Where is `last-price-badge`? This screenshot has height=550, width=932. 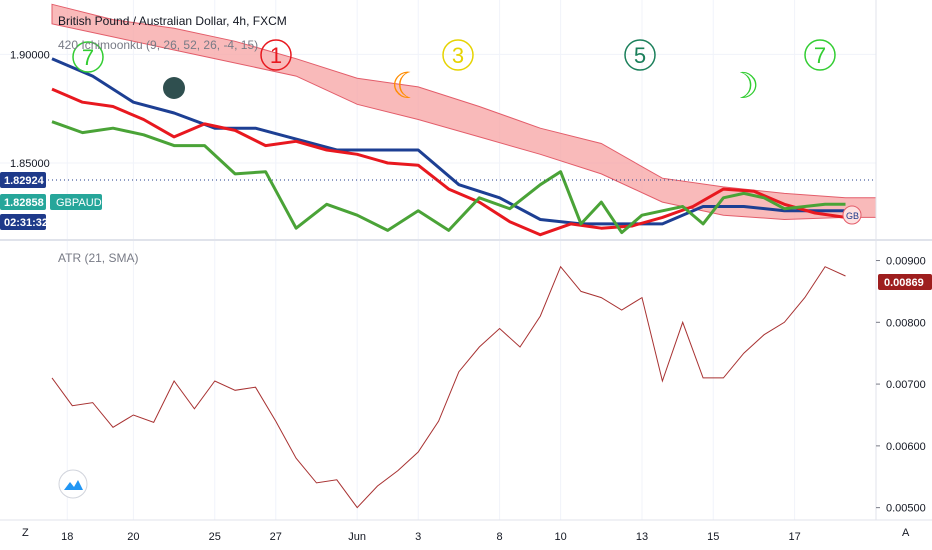 last-price-badge is located at coordinates (23, 180).